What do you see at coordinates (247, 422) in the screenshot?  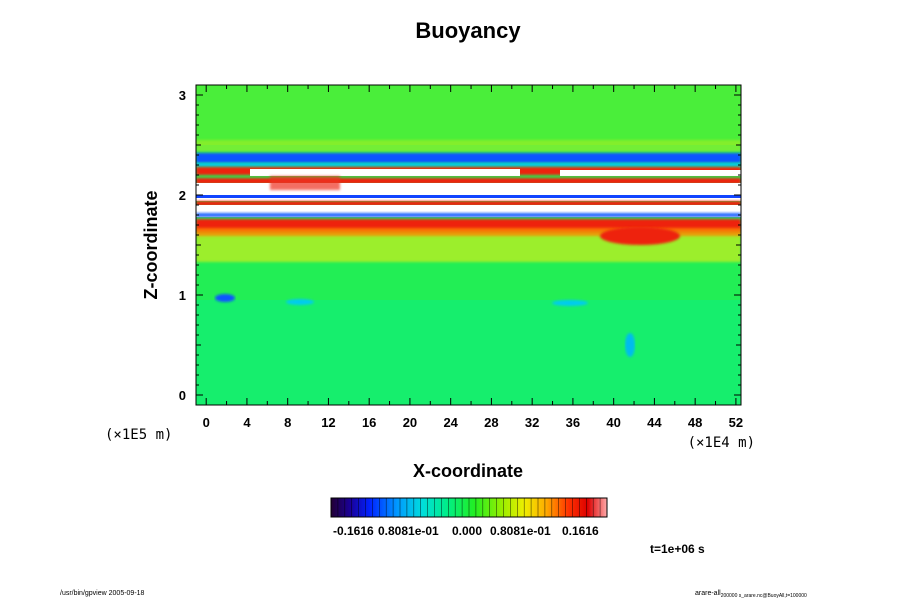 I see `x-tick-label: 4` at bounding box center [247, 422].